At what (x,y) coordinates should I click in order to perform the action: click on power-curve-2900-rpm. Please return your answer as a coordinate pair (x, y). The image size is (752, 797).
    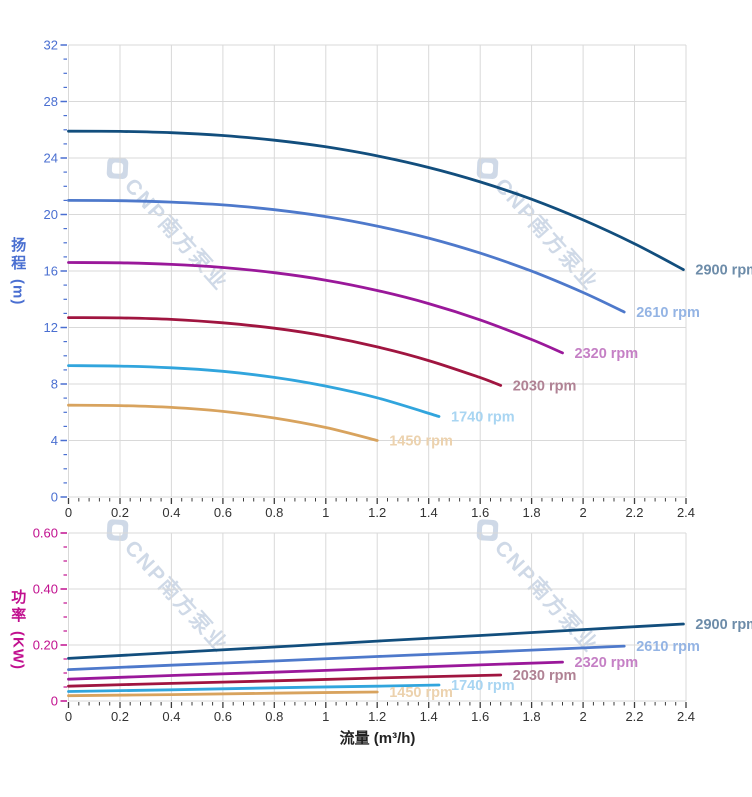
    Looking at the image, I should click on (376, 641).